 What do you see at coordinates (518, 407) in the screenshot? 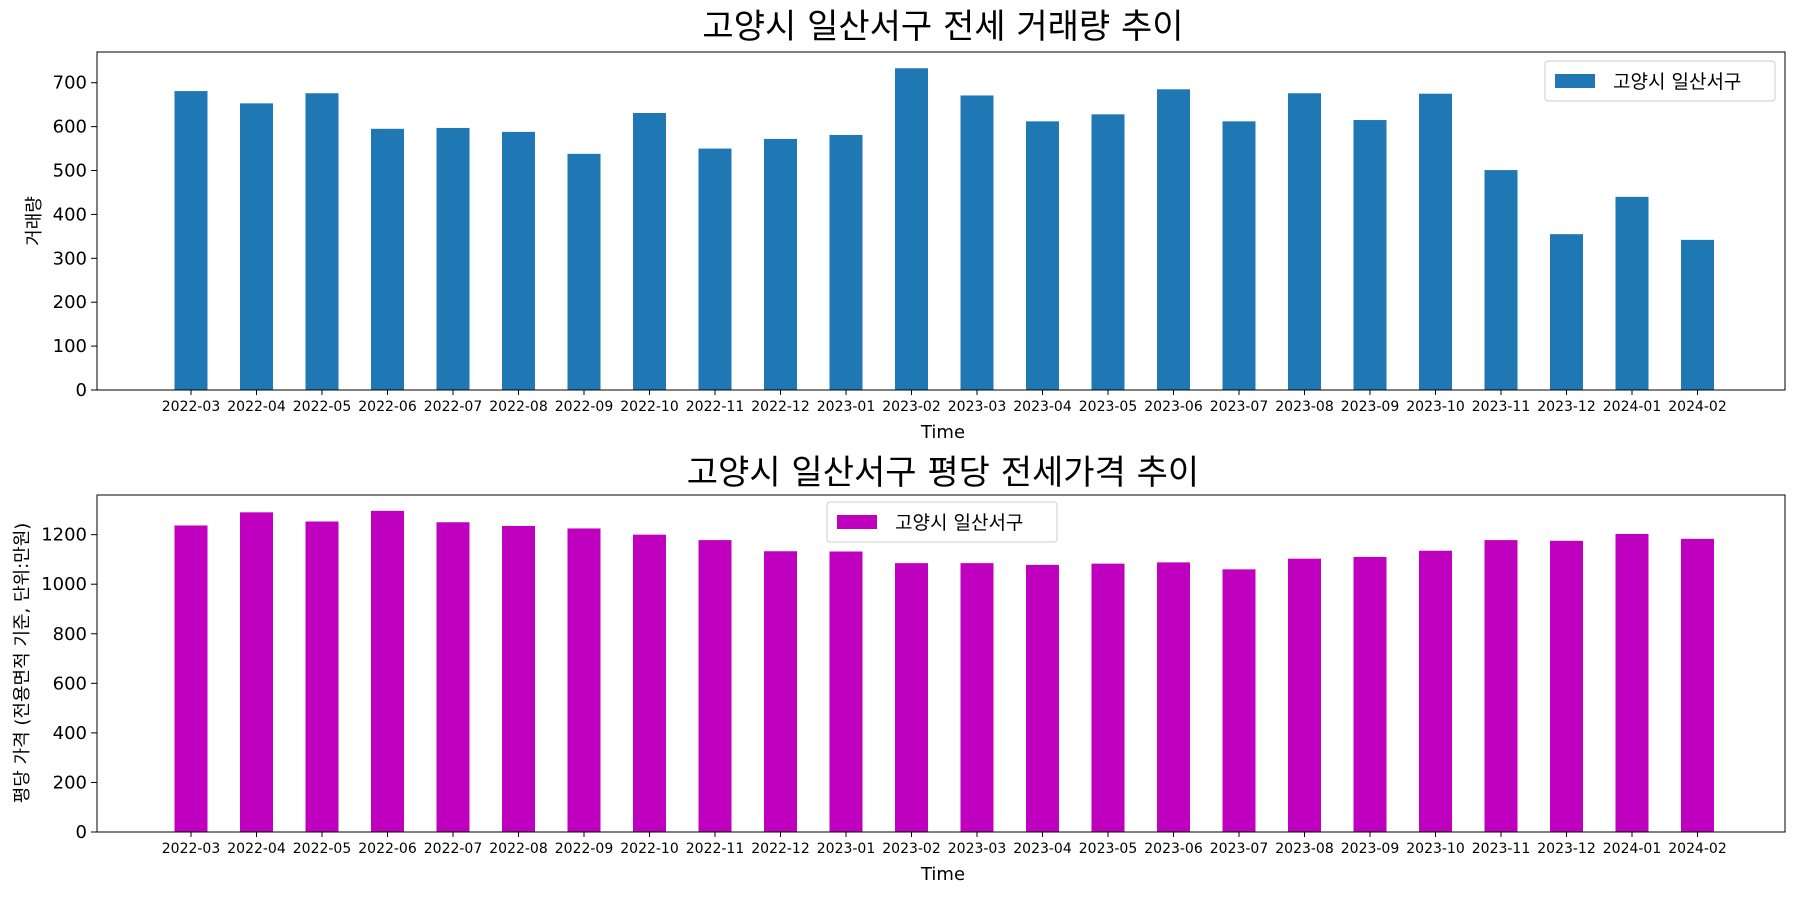
I see `chart-volume-x-tick-label: 2022-08` at bounding box center [518, 407].